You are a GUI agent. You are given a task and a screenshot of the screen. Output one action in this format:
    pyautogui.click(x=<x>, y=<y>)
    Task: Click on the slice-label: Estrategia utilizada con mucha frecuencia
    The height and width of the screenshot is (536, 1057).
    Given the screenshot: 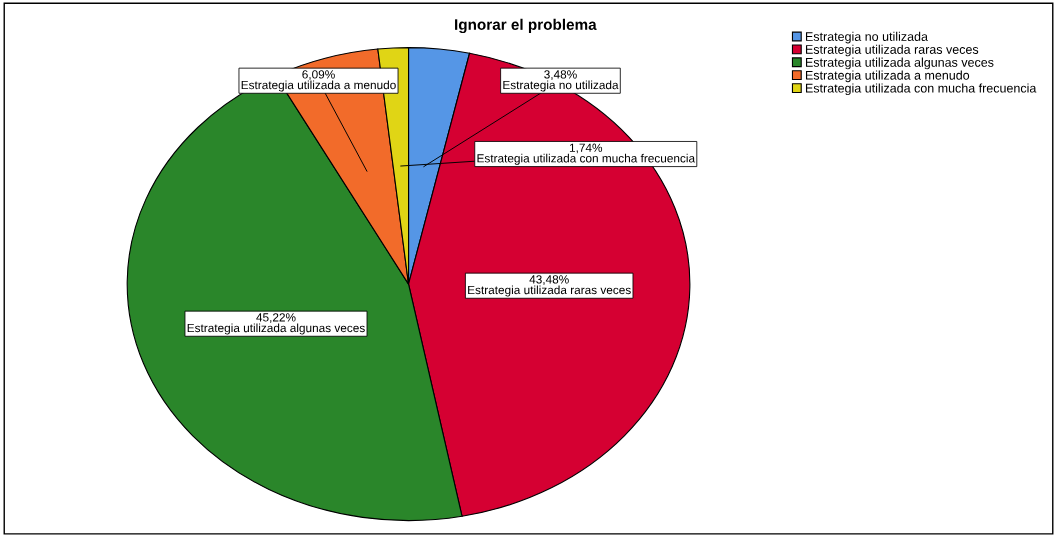 What is the action you would take?
    pyautogui.click(x=586, y=159)
    